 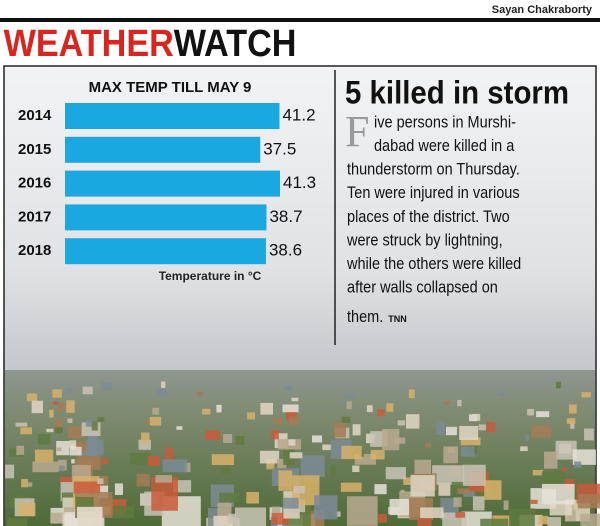 I want to click on body-line: thunderstorm on Thursday., so click(x=433, y=170).